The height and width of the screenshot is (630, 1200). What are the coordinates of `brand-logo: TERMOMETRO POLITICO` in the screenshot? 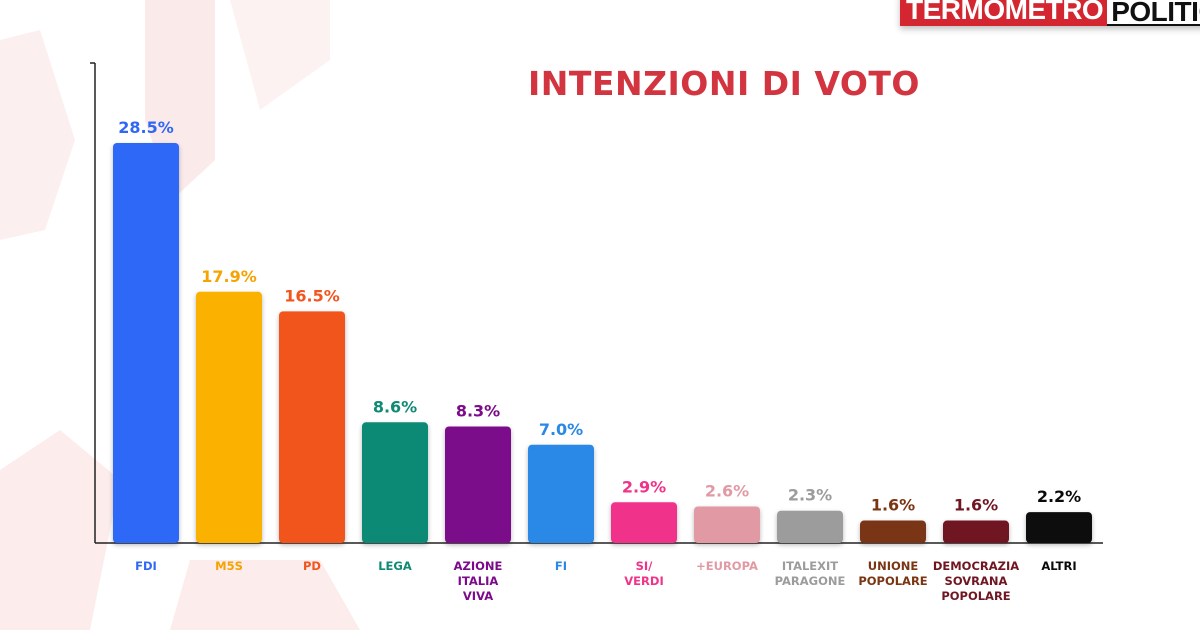 It's located at (1050, 13).